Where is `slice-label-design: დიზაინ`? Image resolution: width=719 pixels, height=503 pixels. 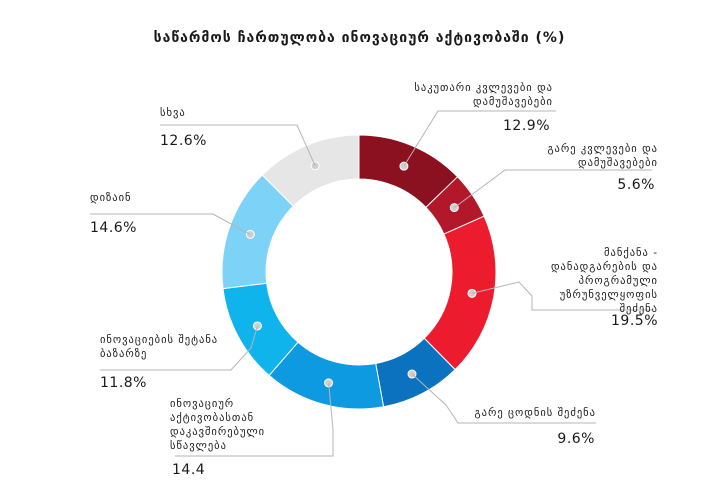 slice-label-design: დიზაინ is located at coordinates (111, 198).